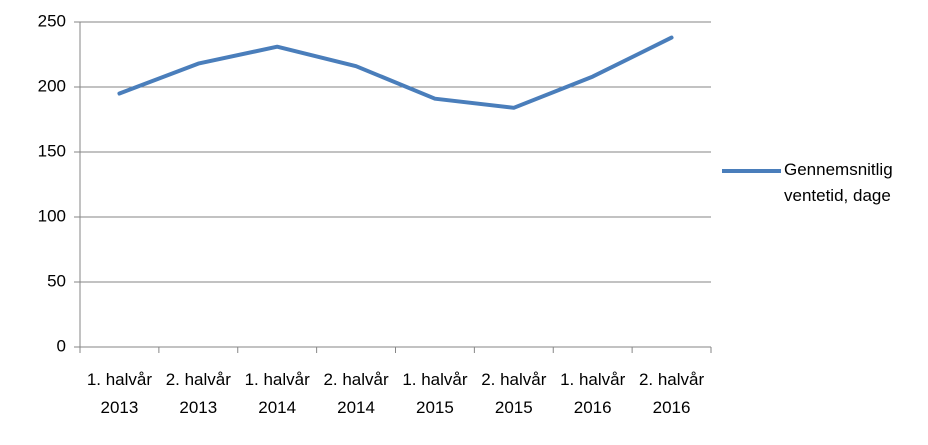  Describe the element at coordinates (838, 182) in the screenshot. I see `legend-label: Gennemsnitlig ventetid, dage` at that location.